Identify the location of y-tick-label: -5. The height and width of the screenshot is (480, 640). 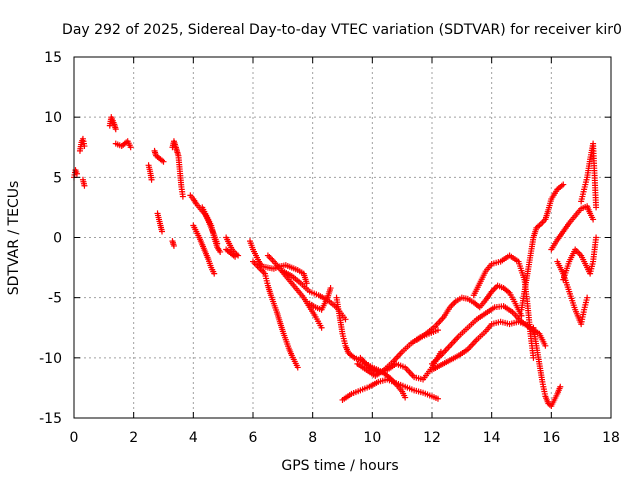
(55, 299).